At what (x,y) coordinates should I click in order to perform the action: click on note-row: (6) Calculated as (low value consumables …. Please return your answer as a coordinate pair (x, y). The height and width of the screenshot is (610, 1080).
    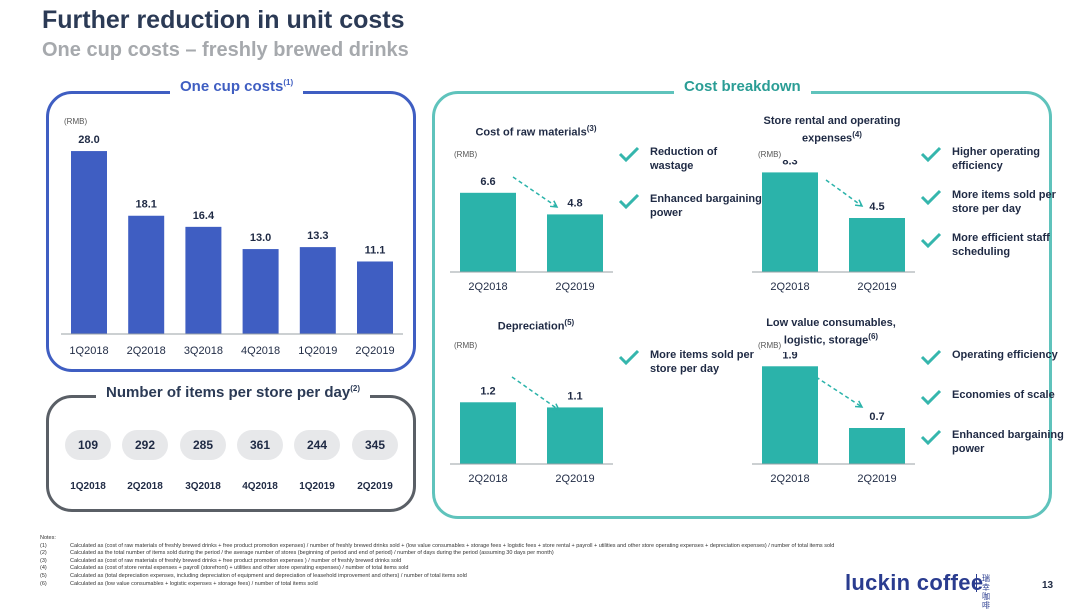
    Looking at the image, I should click on (179, 583).